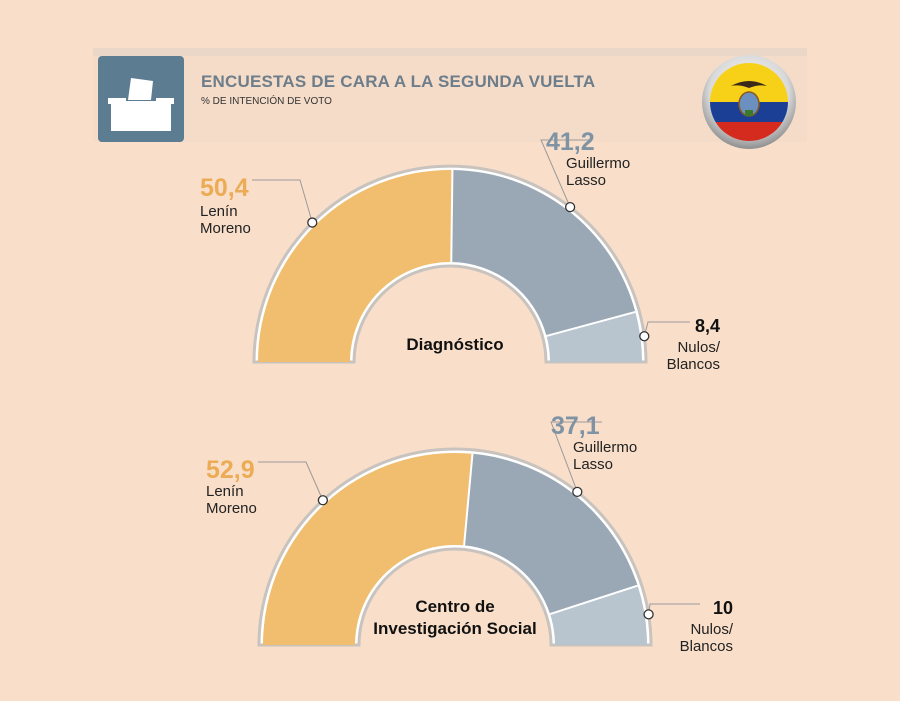 This screenshot has width=900, height=701. Describe the element at coordinates (723, 608) in the screenshot. I see `data-label-nulos: 10` at that location.